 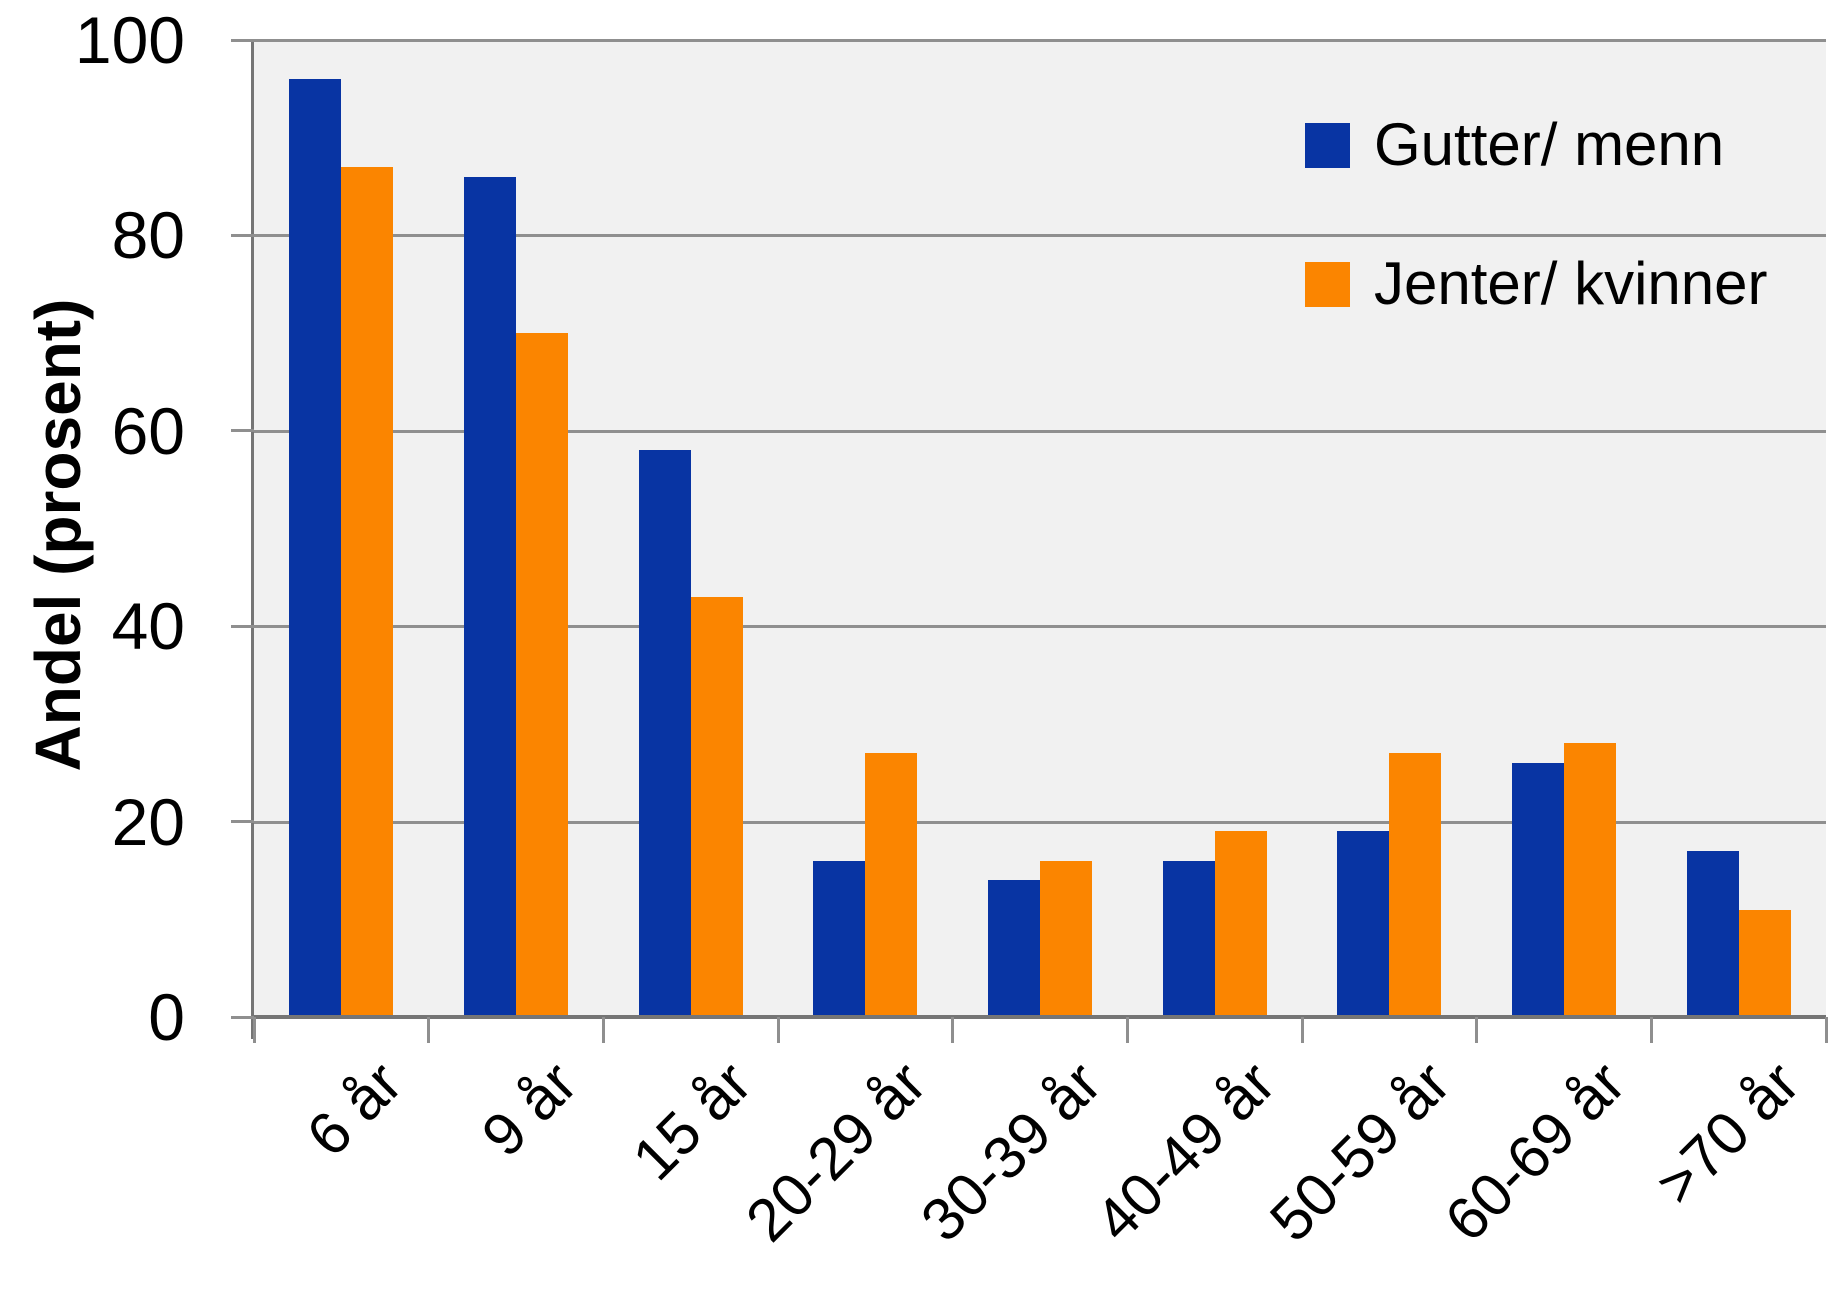 What do you see at coordinates (1571, 283) in the screenshot?
I see `legend-label: Jenter/ kvinner` at bounding box center [1571, 283].